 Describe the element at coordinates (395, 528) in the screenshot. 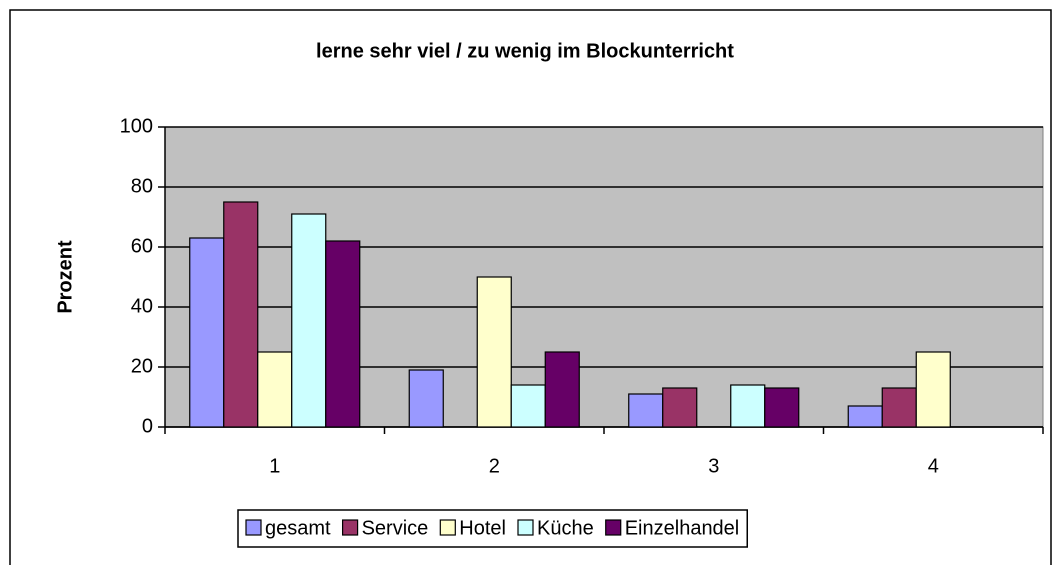

I see `legend-label: Service` at that location.